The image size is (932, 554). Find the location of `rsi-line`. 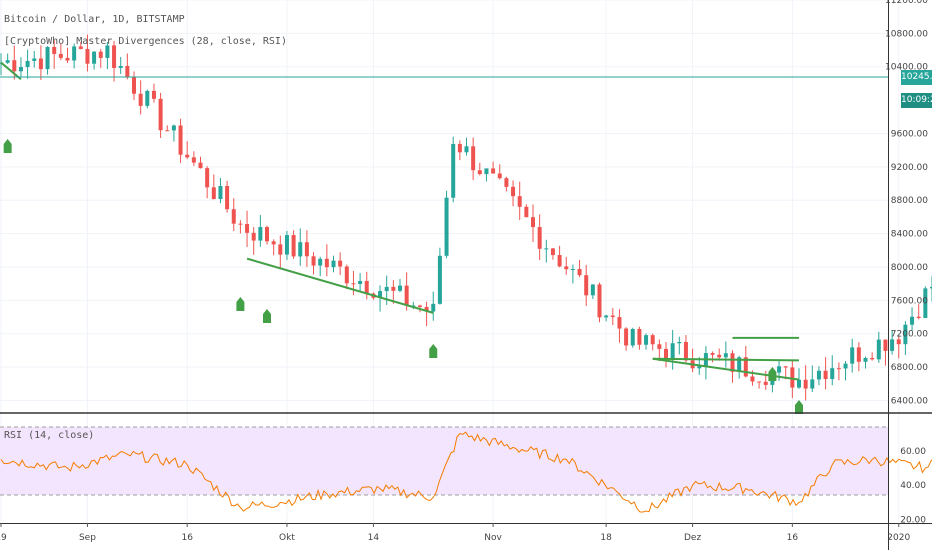

rsi-line is located at coordinates (466, 472).